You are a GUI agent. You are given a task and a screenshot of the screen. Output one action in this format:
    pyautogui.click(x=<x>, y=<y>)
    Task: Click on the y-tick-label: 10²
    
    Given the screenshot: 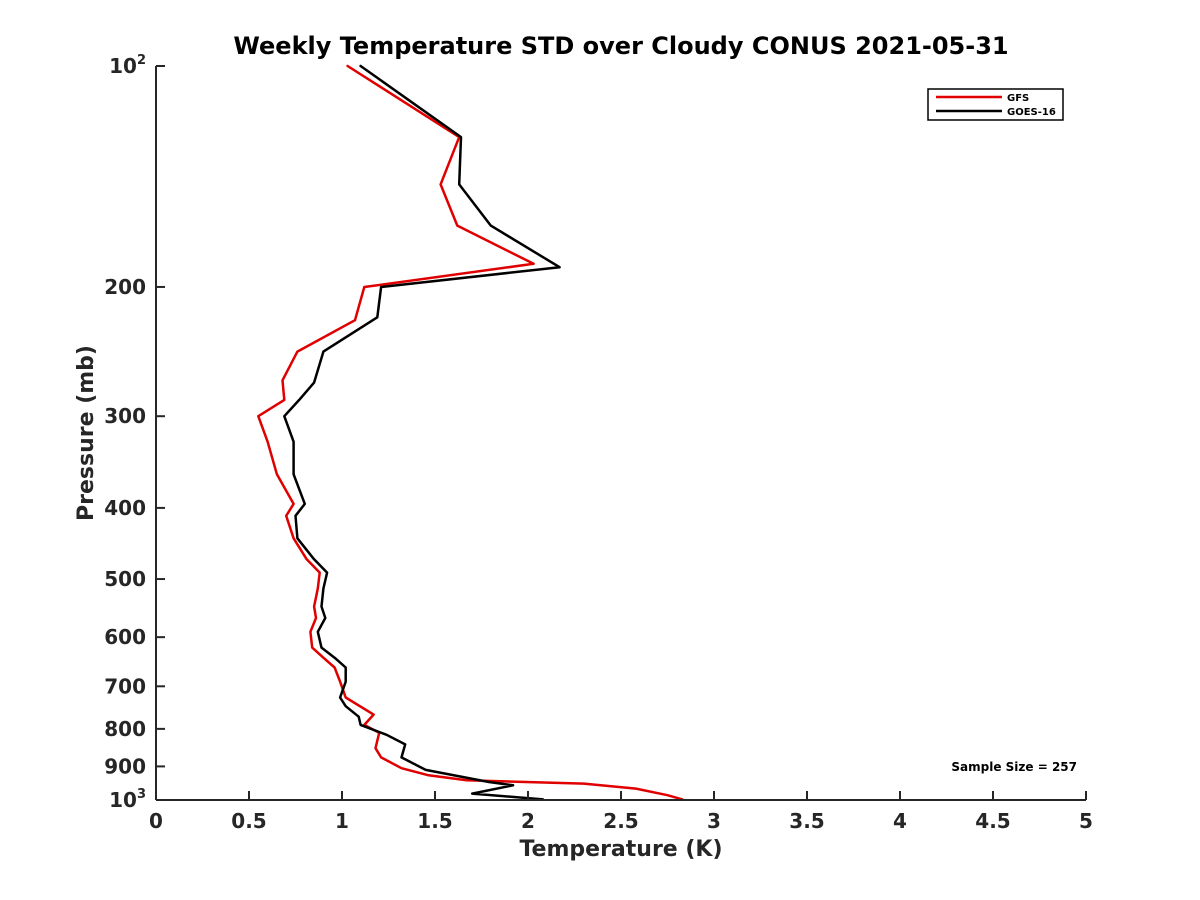 What is the action you would take?
    pyautogui.click(x=127, y=65)
    